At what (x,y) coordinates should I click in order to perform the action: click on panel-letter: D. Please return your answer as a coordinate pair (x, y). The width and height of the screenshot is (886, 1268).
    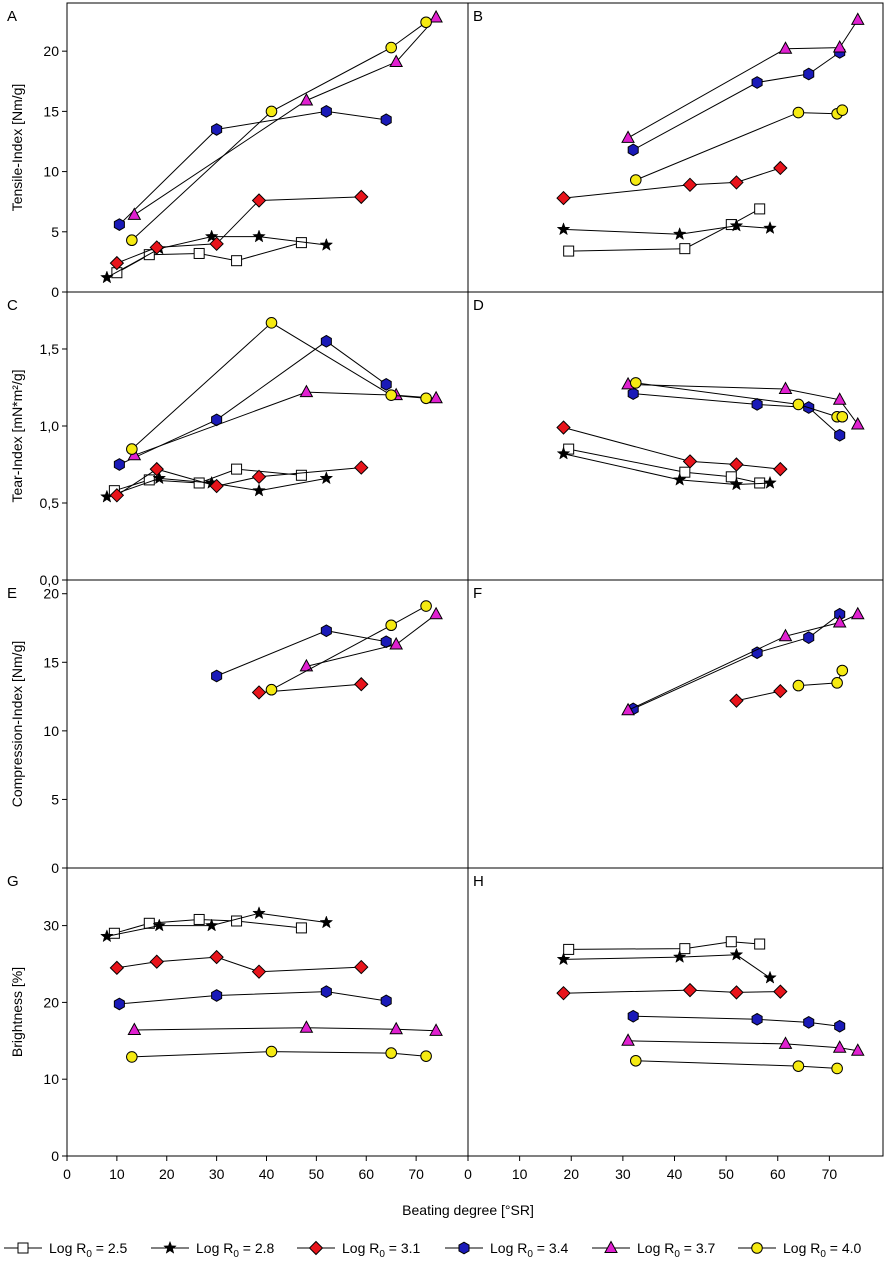
    Looking at the image, I should click on (478, 305).